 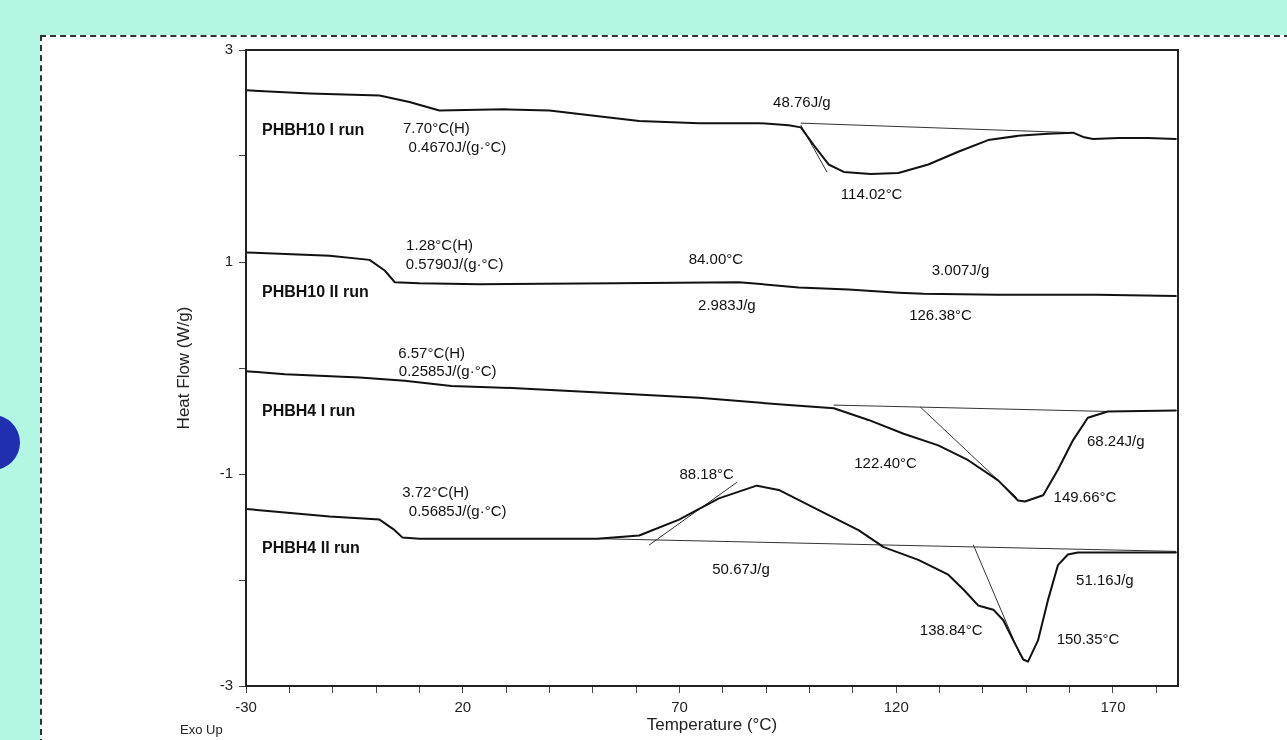 What do you see at coordinates (706, 473) in the screenshot?
I see `annotation: 88.18°C` at bounding box center [706, 473].